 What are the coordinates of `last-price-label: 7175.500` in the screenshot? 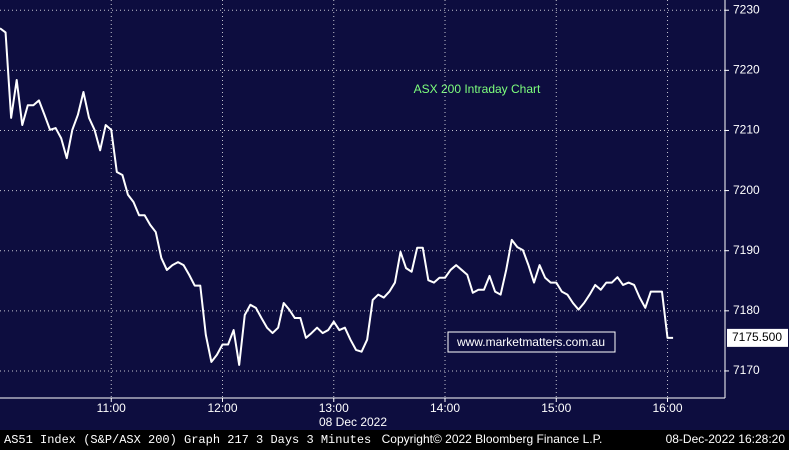 It's located at (757, 337).